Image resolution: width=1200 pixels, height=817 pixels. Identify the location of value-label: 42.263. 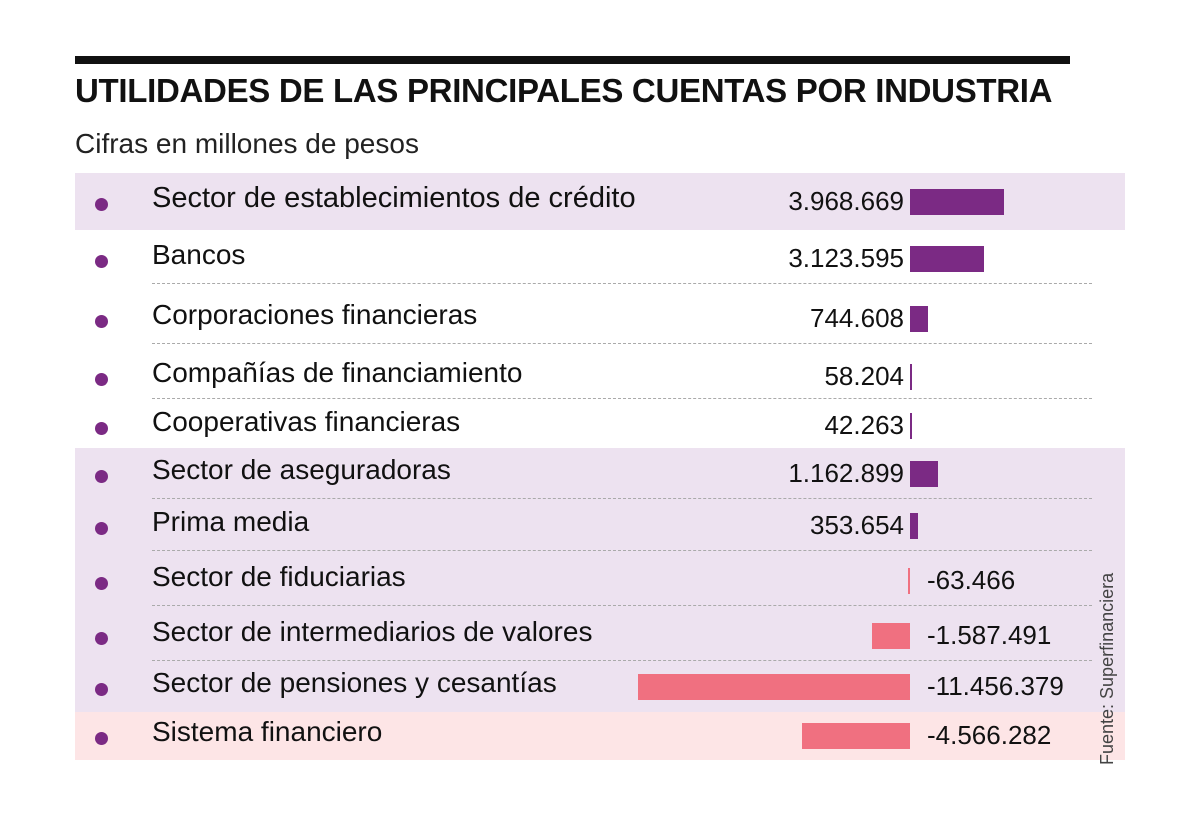
(864, 424).